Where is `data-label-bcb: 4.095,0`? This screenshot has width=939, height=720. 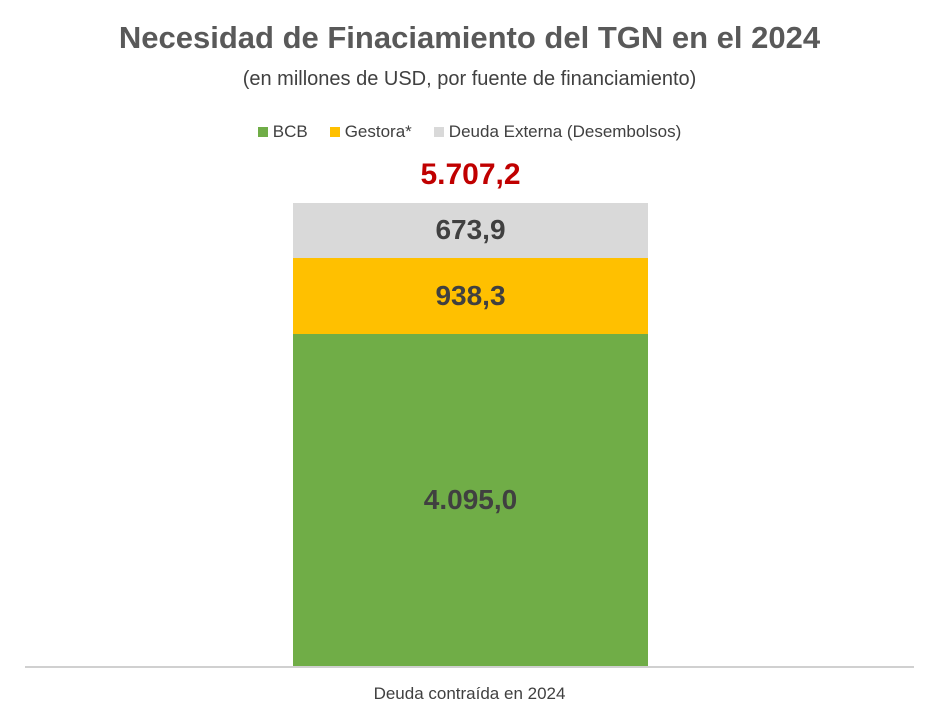 data-label-bcb: 4.095,0 is located at coordinates (470, 499).